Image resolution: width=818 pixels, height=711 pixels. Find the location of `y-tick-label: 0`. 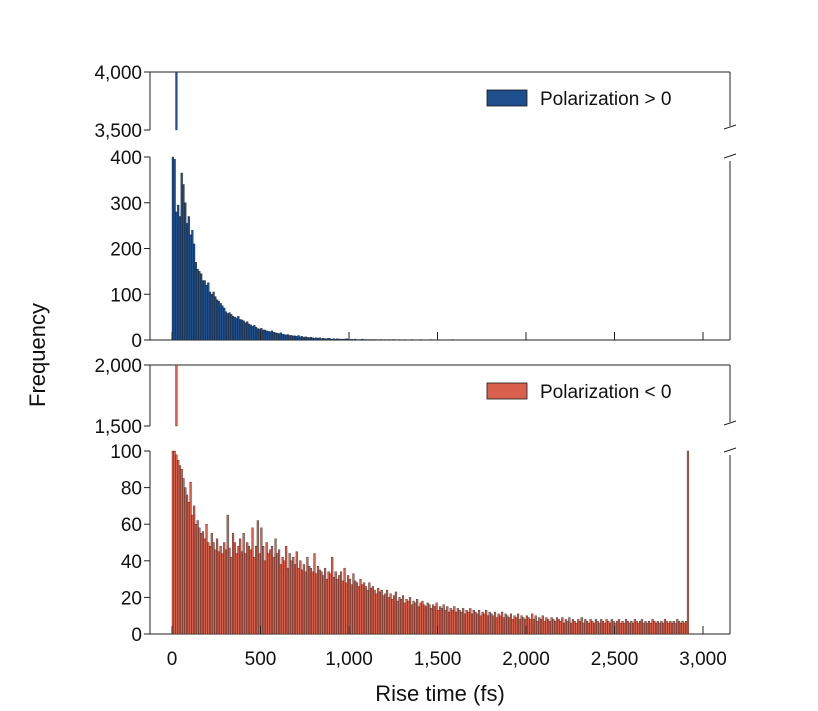

y-tick-label: 0 is located at coordinates (136, 635).